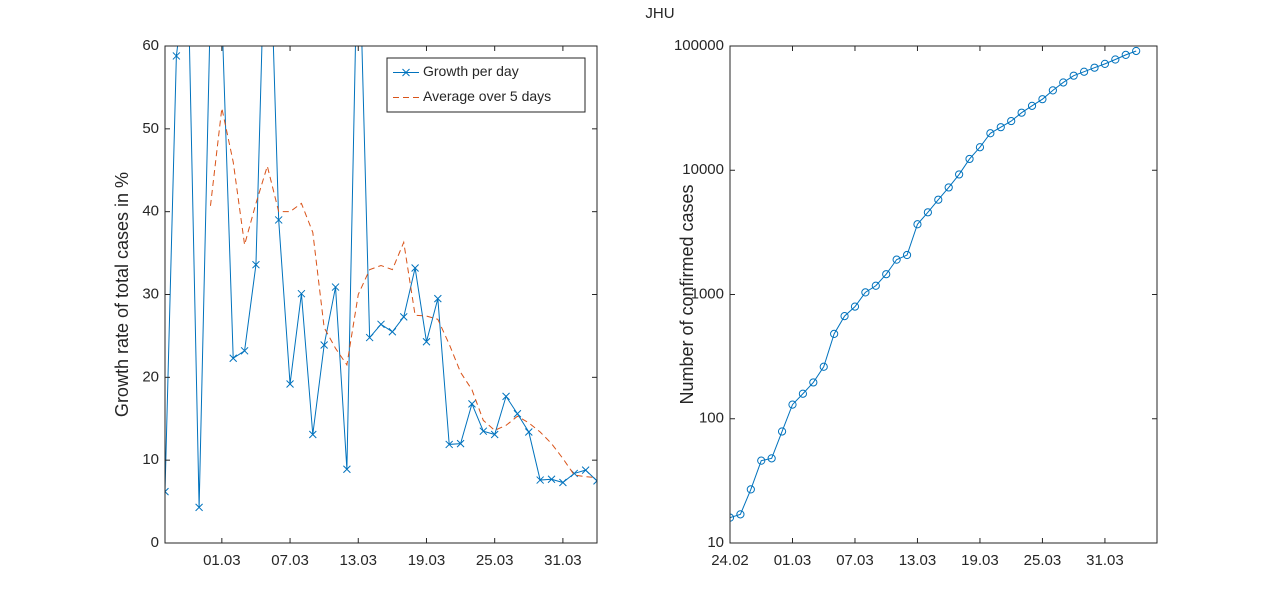  What do you see at coordinates (711, 418) in the screenshot?
I see `y-tick-label: 100` at bounding box center [711, 418].